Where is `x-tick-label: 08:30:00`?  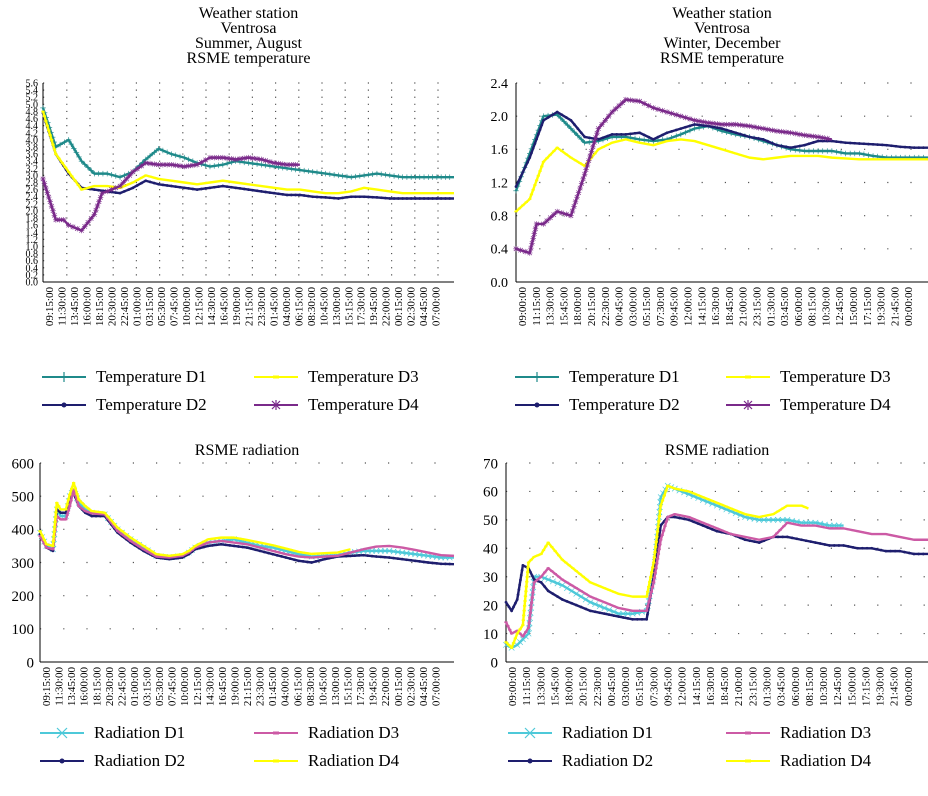
x-tick-label: 08:30:00 is located at coordinates (311, 687).